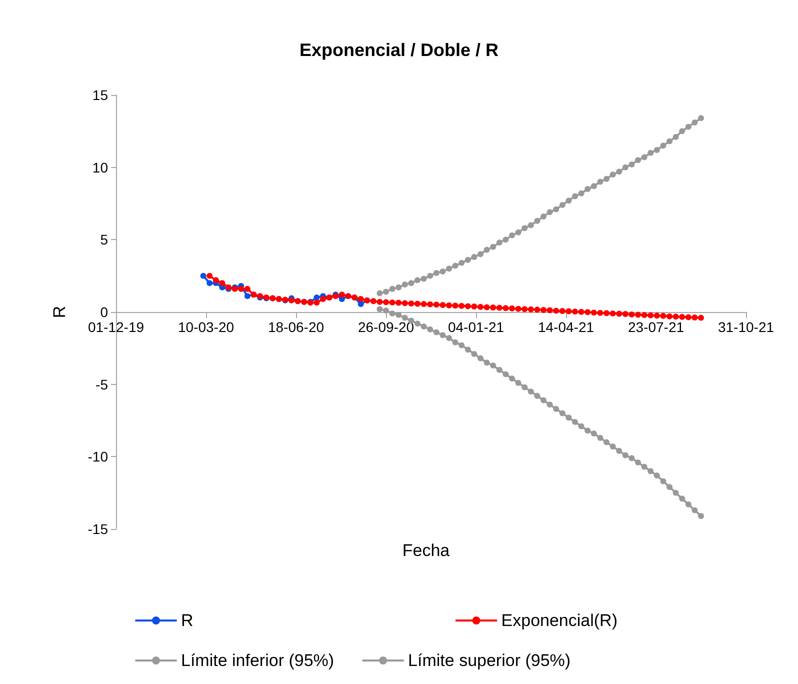 This screenshot has height=684, width=798. Describe the element at coordinates (187, 620) in the screenshot. I see `legend-label: R` at that location.